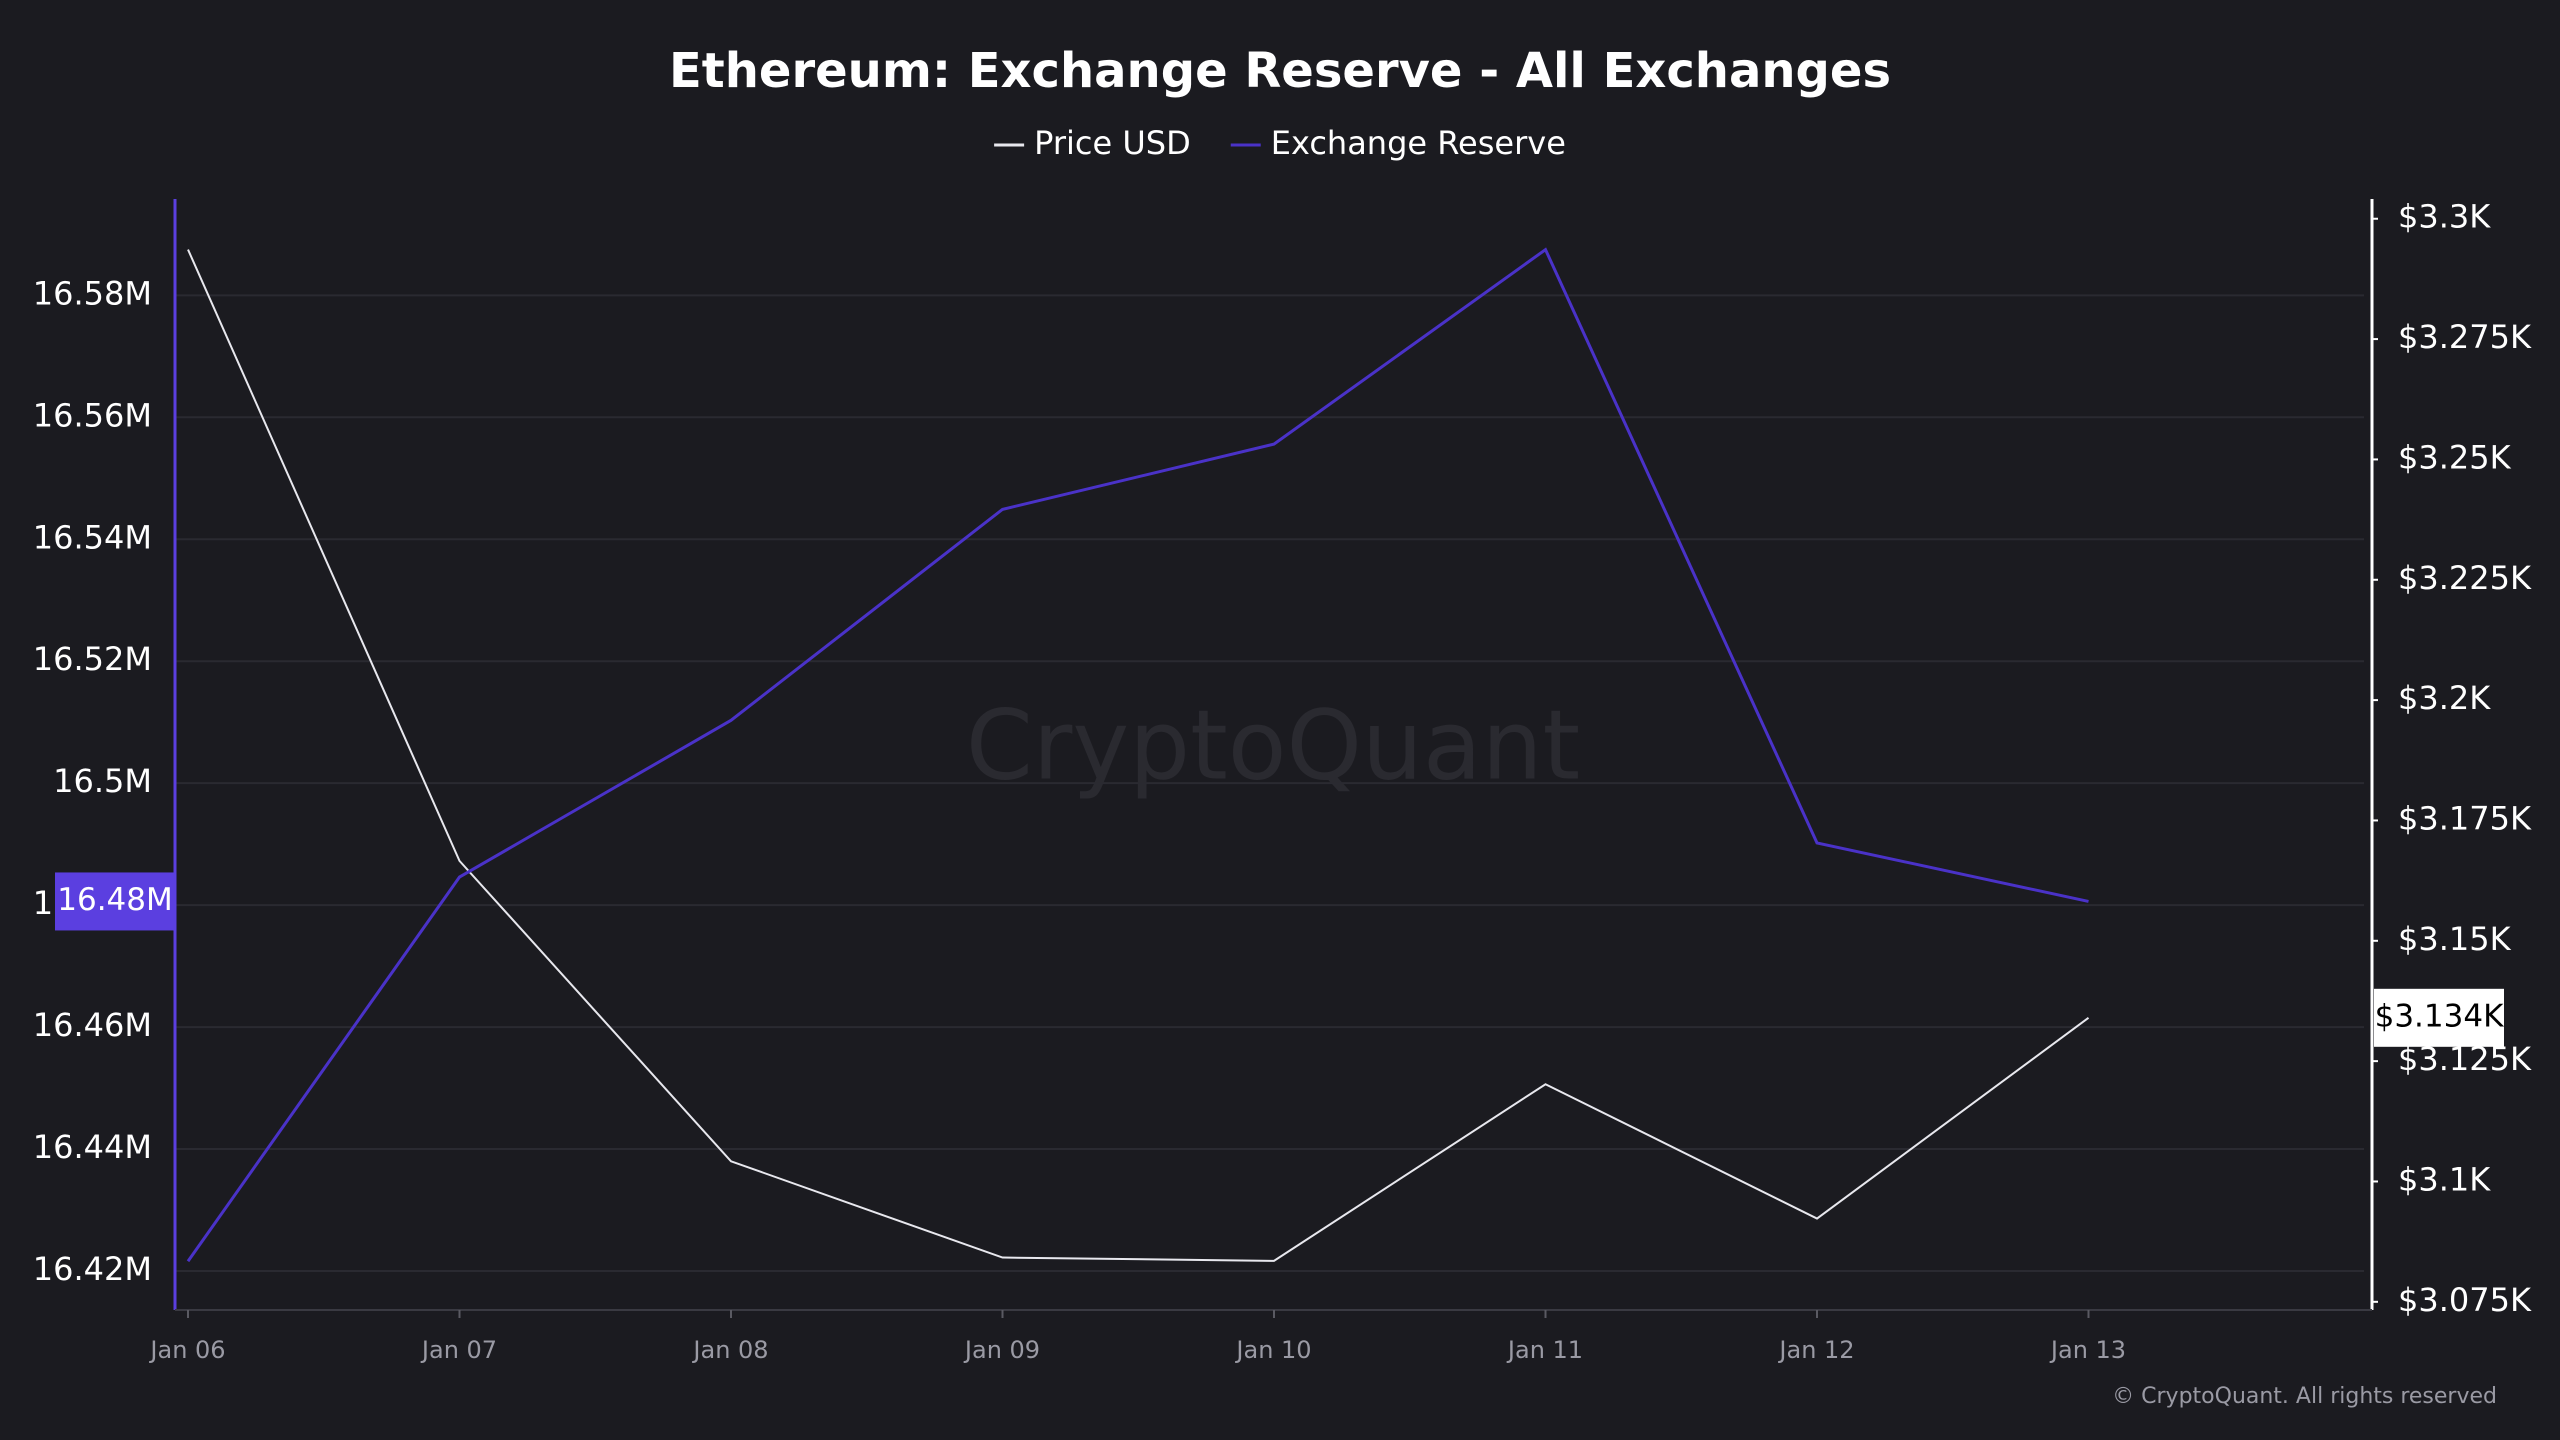  What do you see at coordinates (2455, 457) in the screenshot?
I see `y2-tick-label: $3.25K` at bounding box center [2455, 457].